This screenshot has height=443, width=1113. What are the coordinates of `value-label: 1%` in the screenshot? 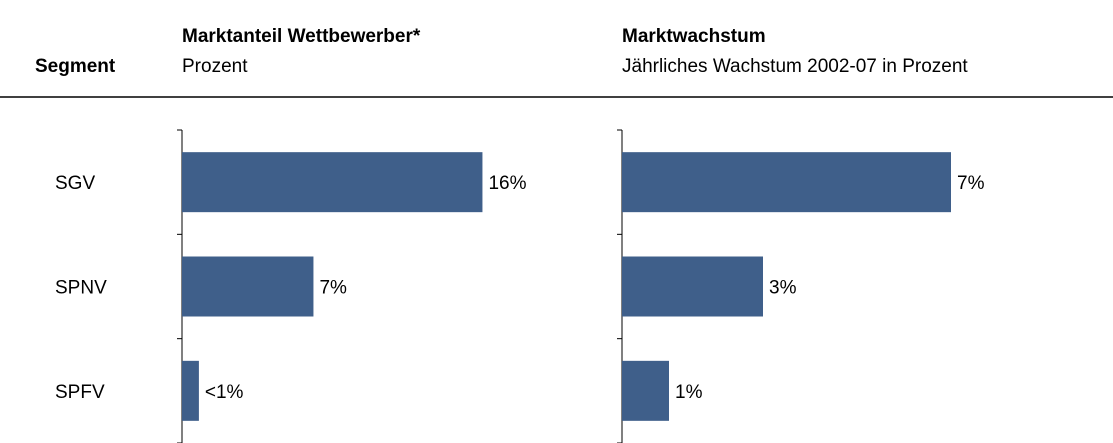 It's located at (689, 392).